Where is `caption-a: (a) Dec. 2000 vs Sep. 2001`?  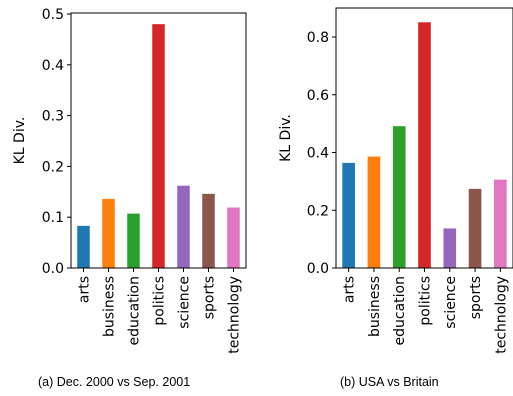 caption-a: (a) Dec. 2000 vs Sep. 2001 is located at coordinates (114, 382).